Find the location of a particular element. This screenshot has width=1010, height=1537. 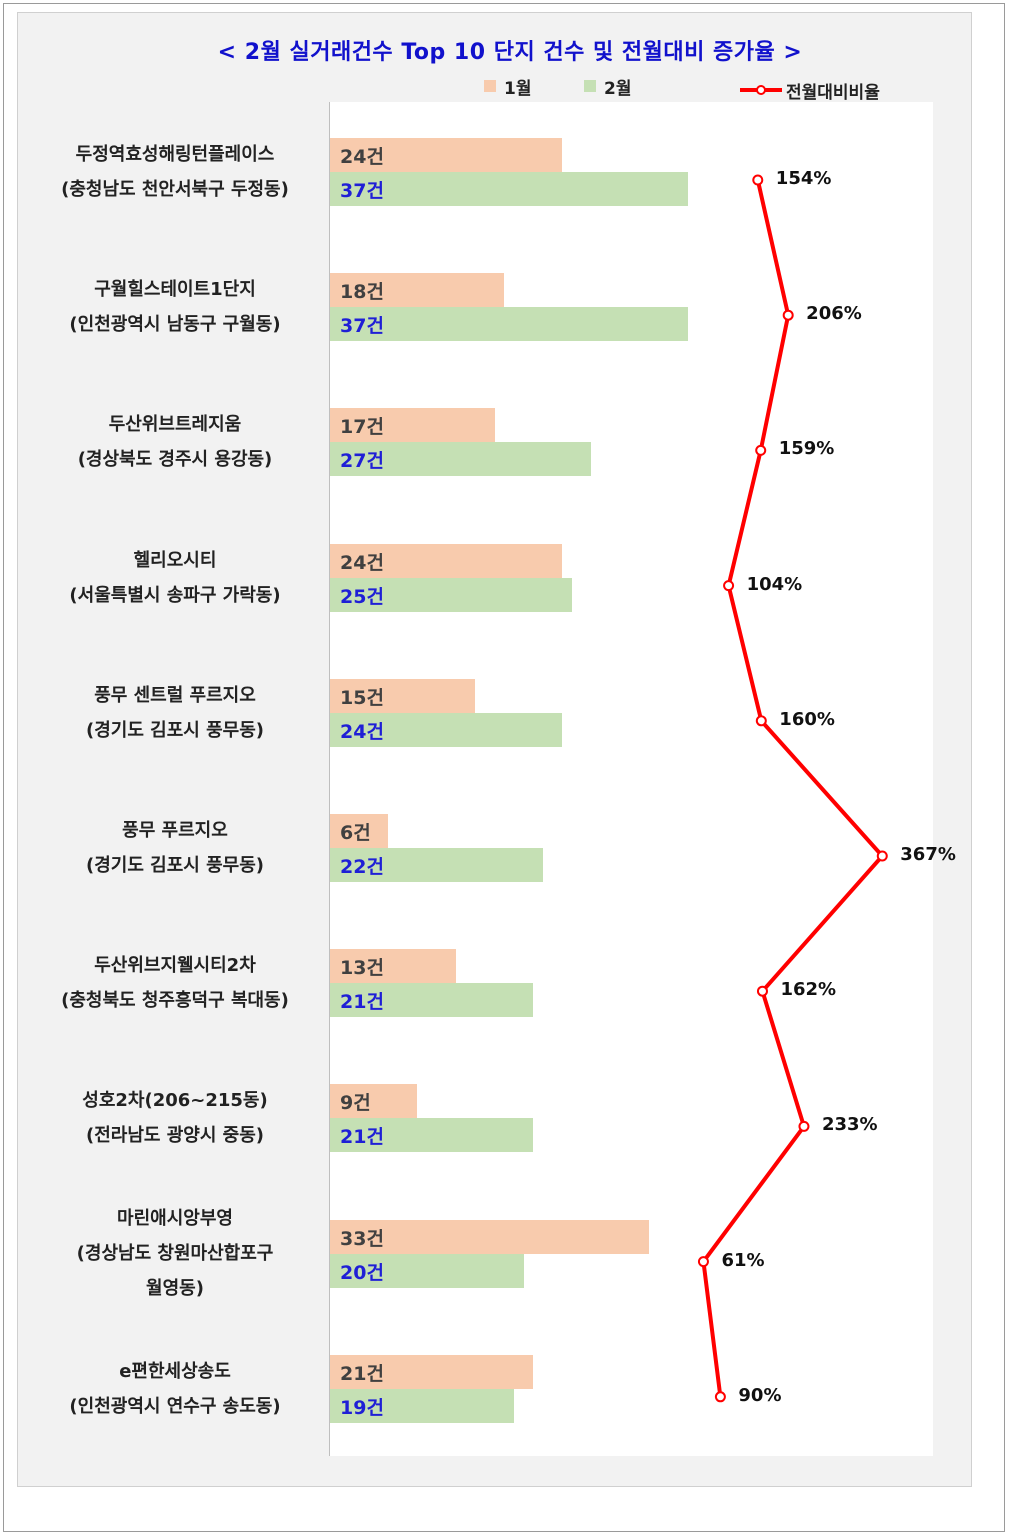

category-location: (전라남도 광양시 중동) is located at coordinates (175, 1136).